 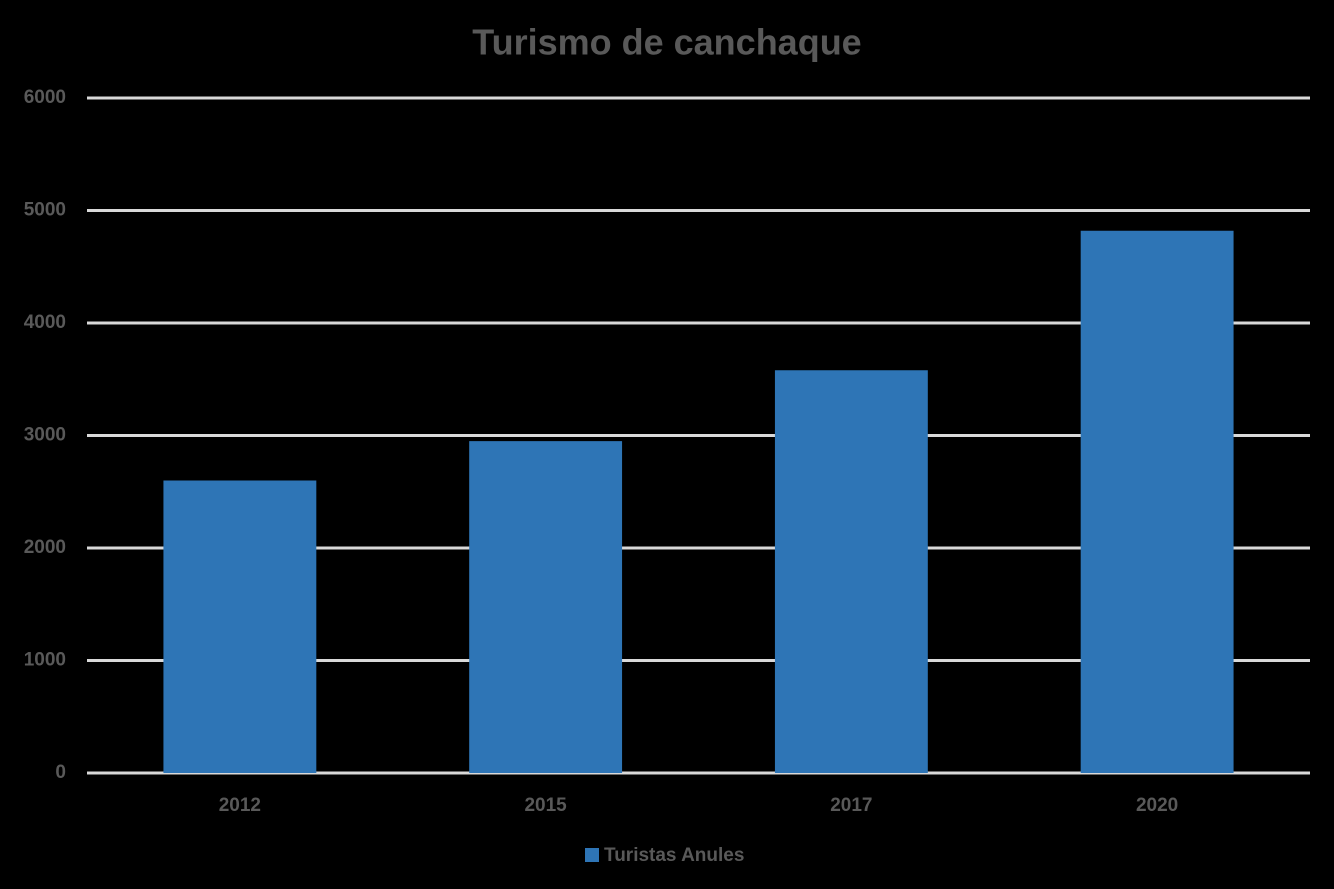 I want to click on legend-label: Turistas Anules, so click(x=674, y=855).